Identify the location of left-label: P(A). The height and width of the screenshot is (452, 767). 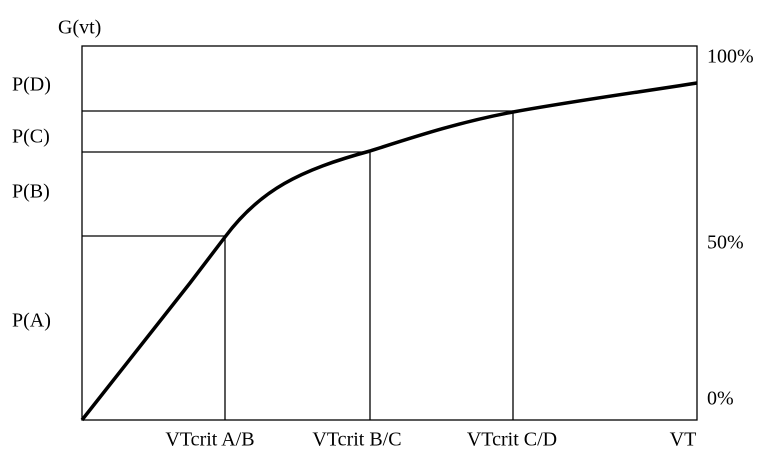
(31, 321).